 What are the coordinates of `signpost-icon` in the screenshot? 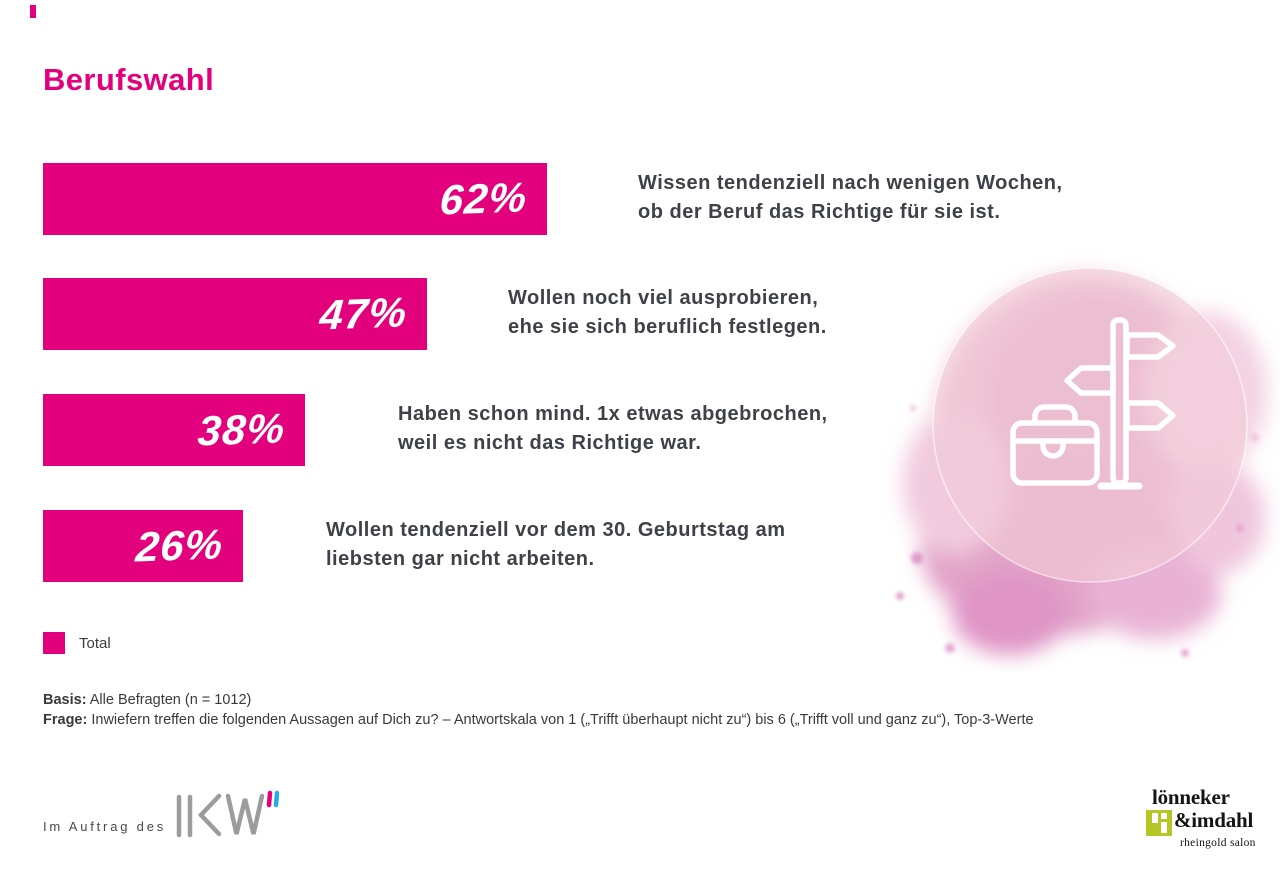 It's located at (1120, 403).